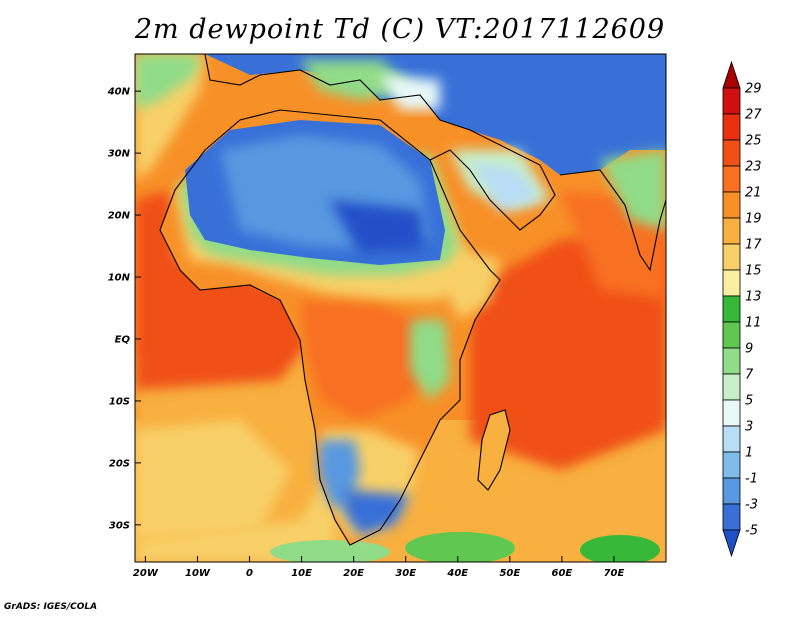  I want to click on colorbar-label: 23, so click(753, 167).